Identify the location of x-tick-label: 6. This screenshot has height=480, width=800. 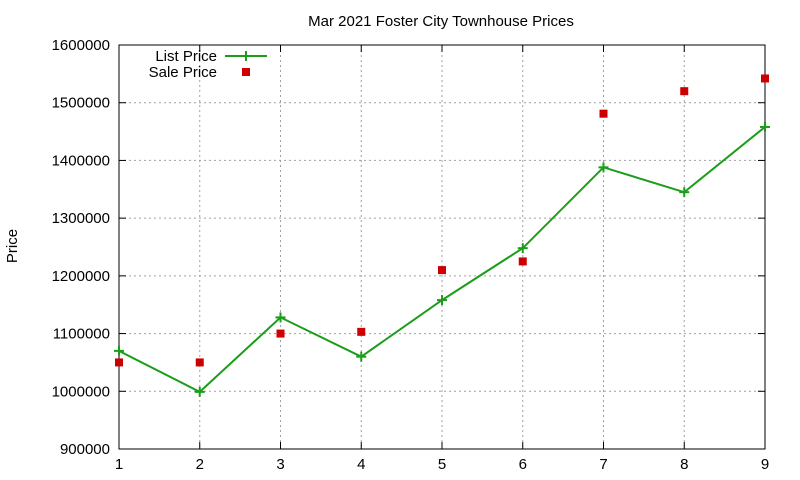
(523, 464).